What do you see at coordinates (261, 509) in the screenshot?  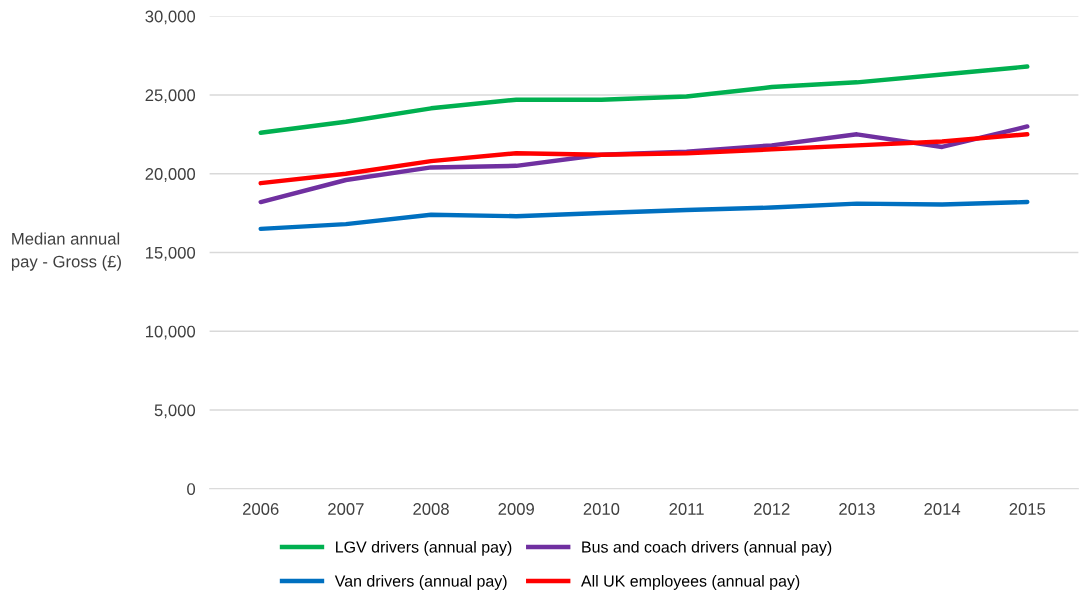 I see `x-tick-label: 2006` at bounding box center [261, 509].